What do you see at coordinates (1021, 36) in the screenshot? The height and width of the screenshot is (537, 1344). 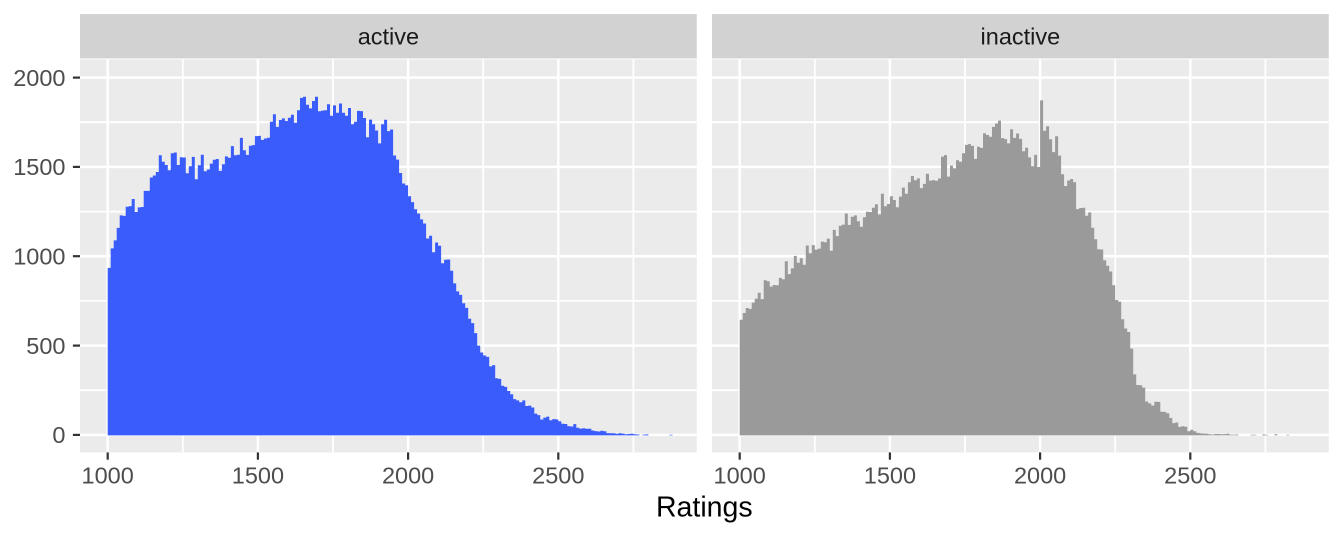 I see `svg-text: inactive` at bounding box center [1021, 36].